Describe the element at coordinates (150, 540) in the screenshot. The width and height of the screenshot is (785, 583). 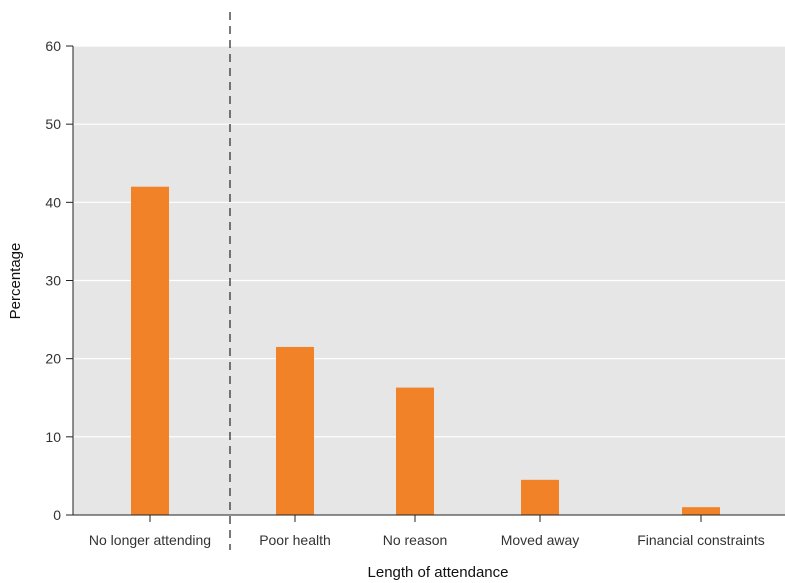
I see `x-tick-label: No longer attending` at that location.